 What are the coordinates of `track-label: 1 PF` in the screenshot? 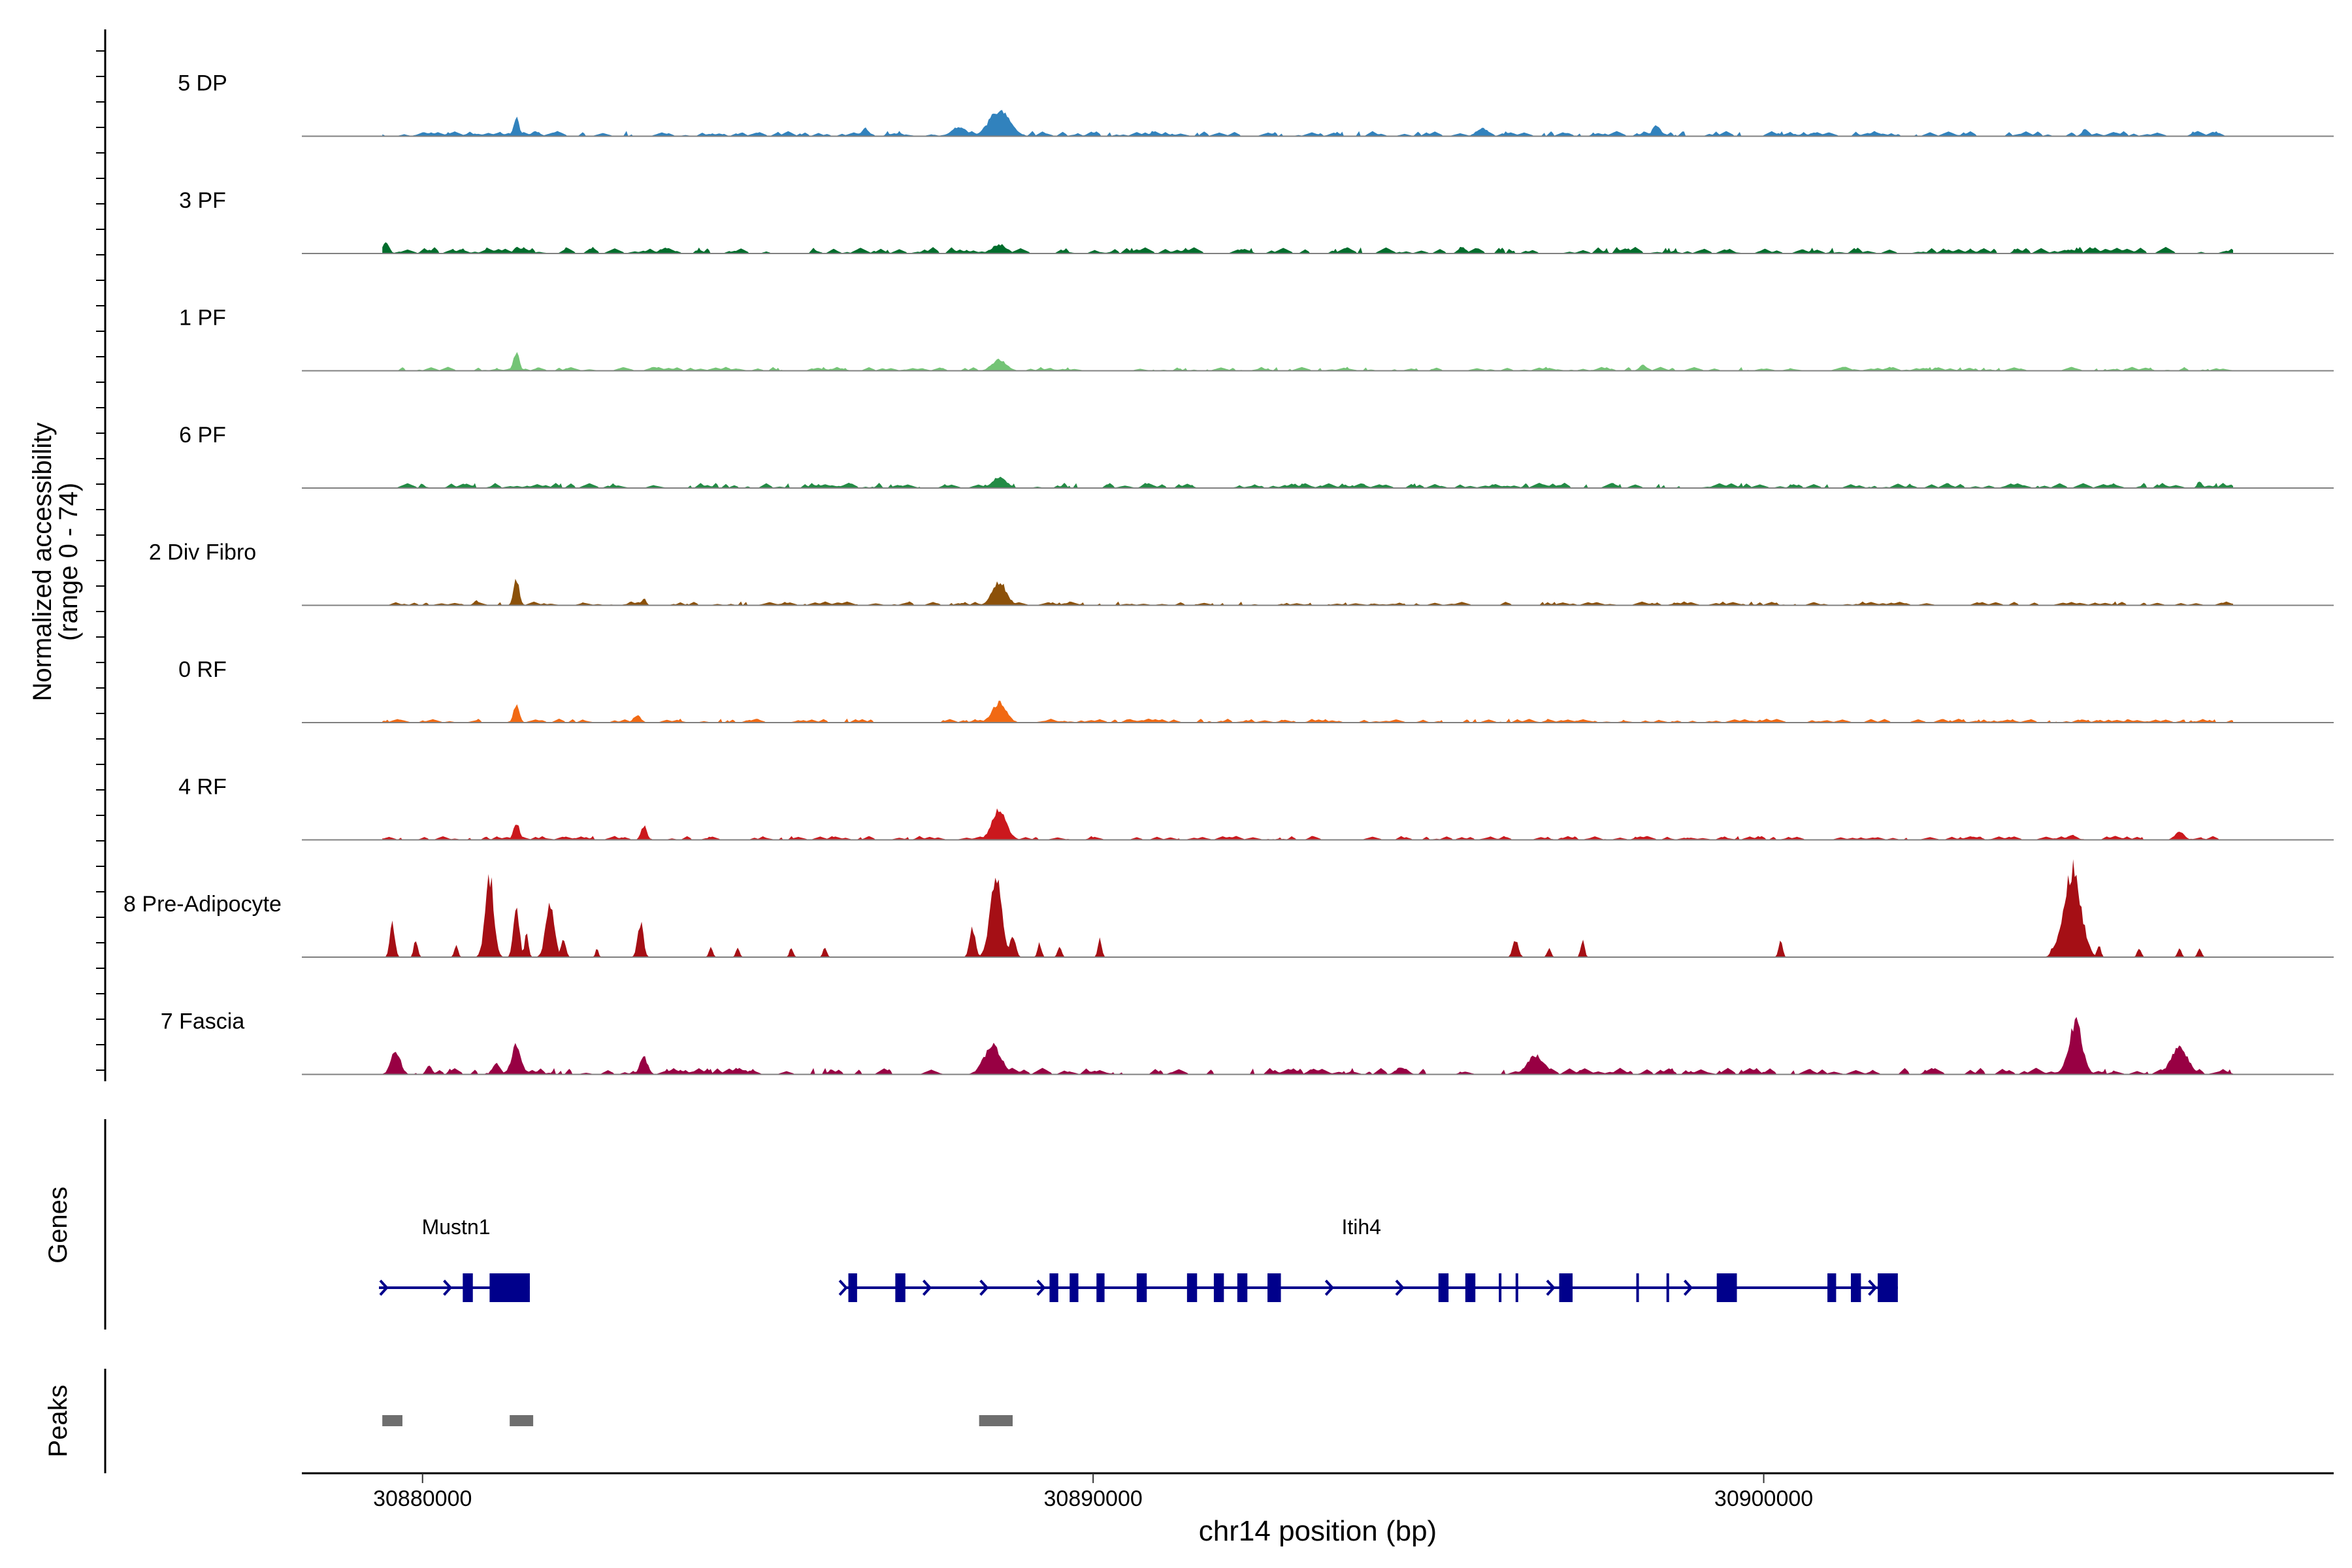 It's located at (202, 318).